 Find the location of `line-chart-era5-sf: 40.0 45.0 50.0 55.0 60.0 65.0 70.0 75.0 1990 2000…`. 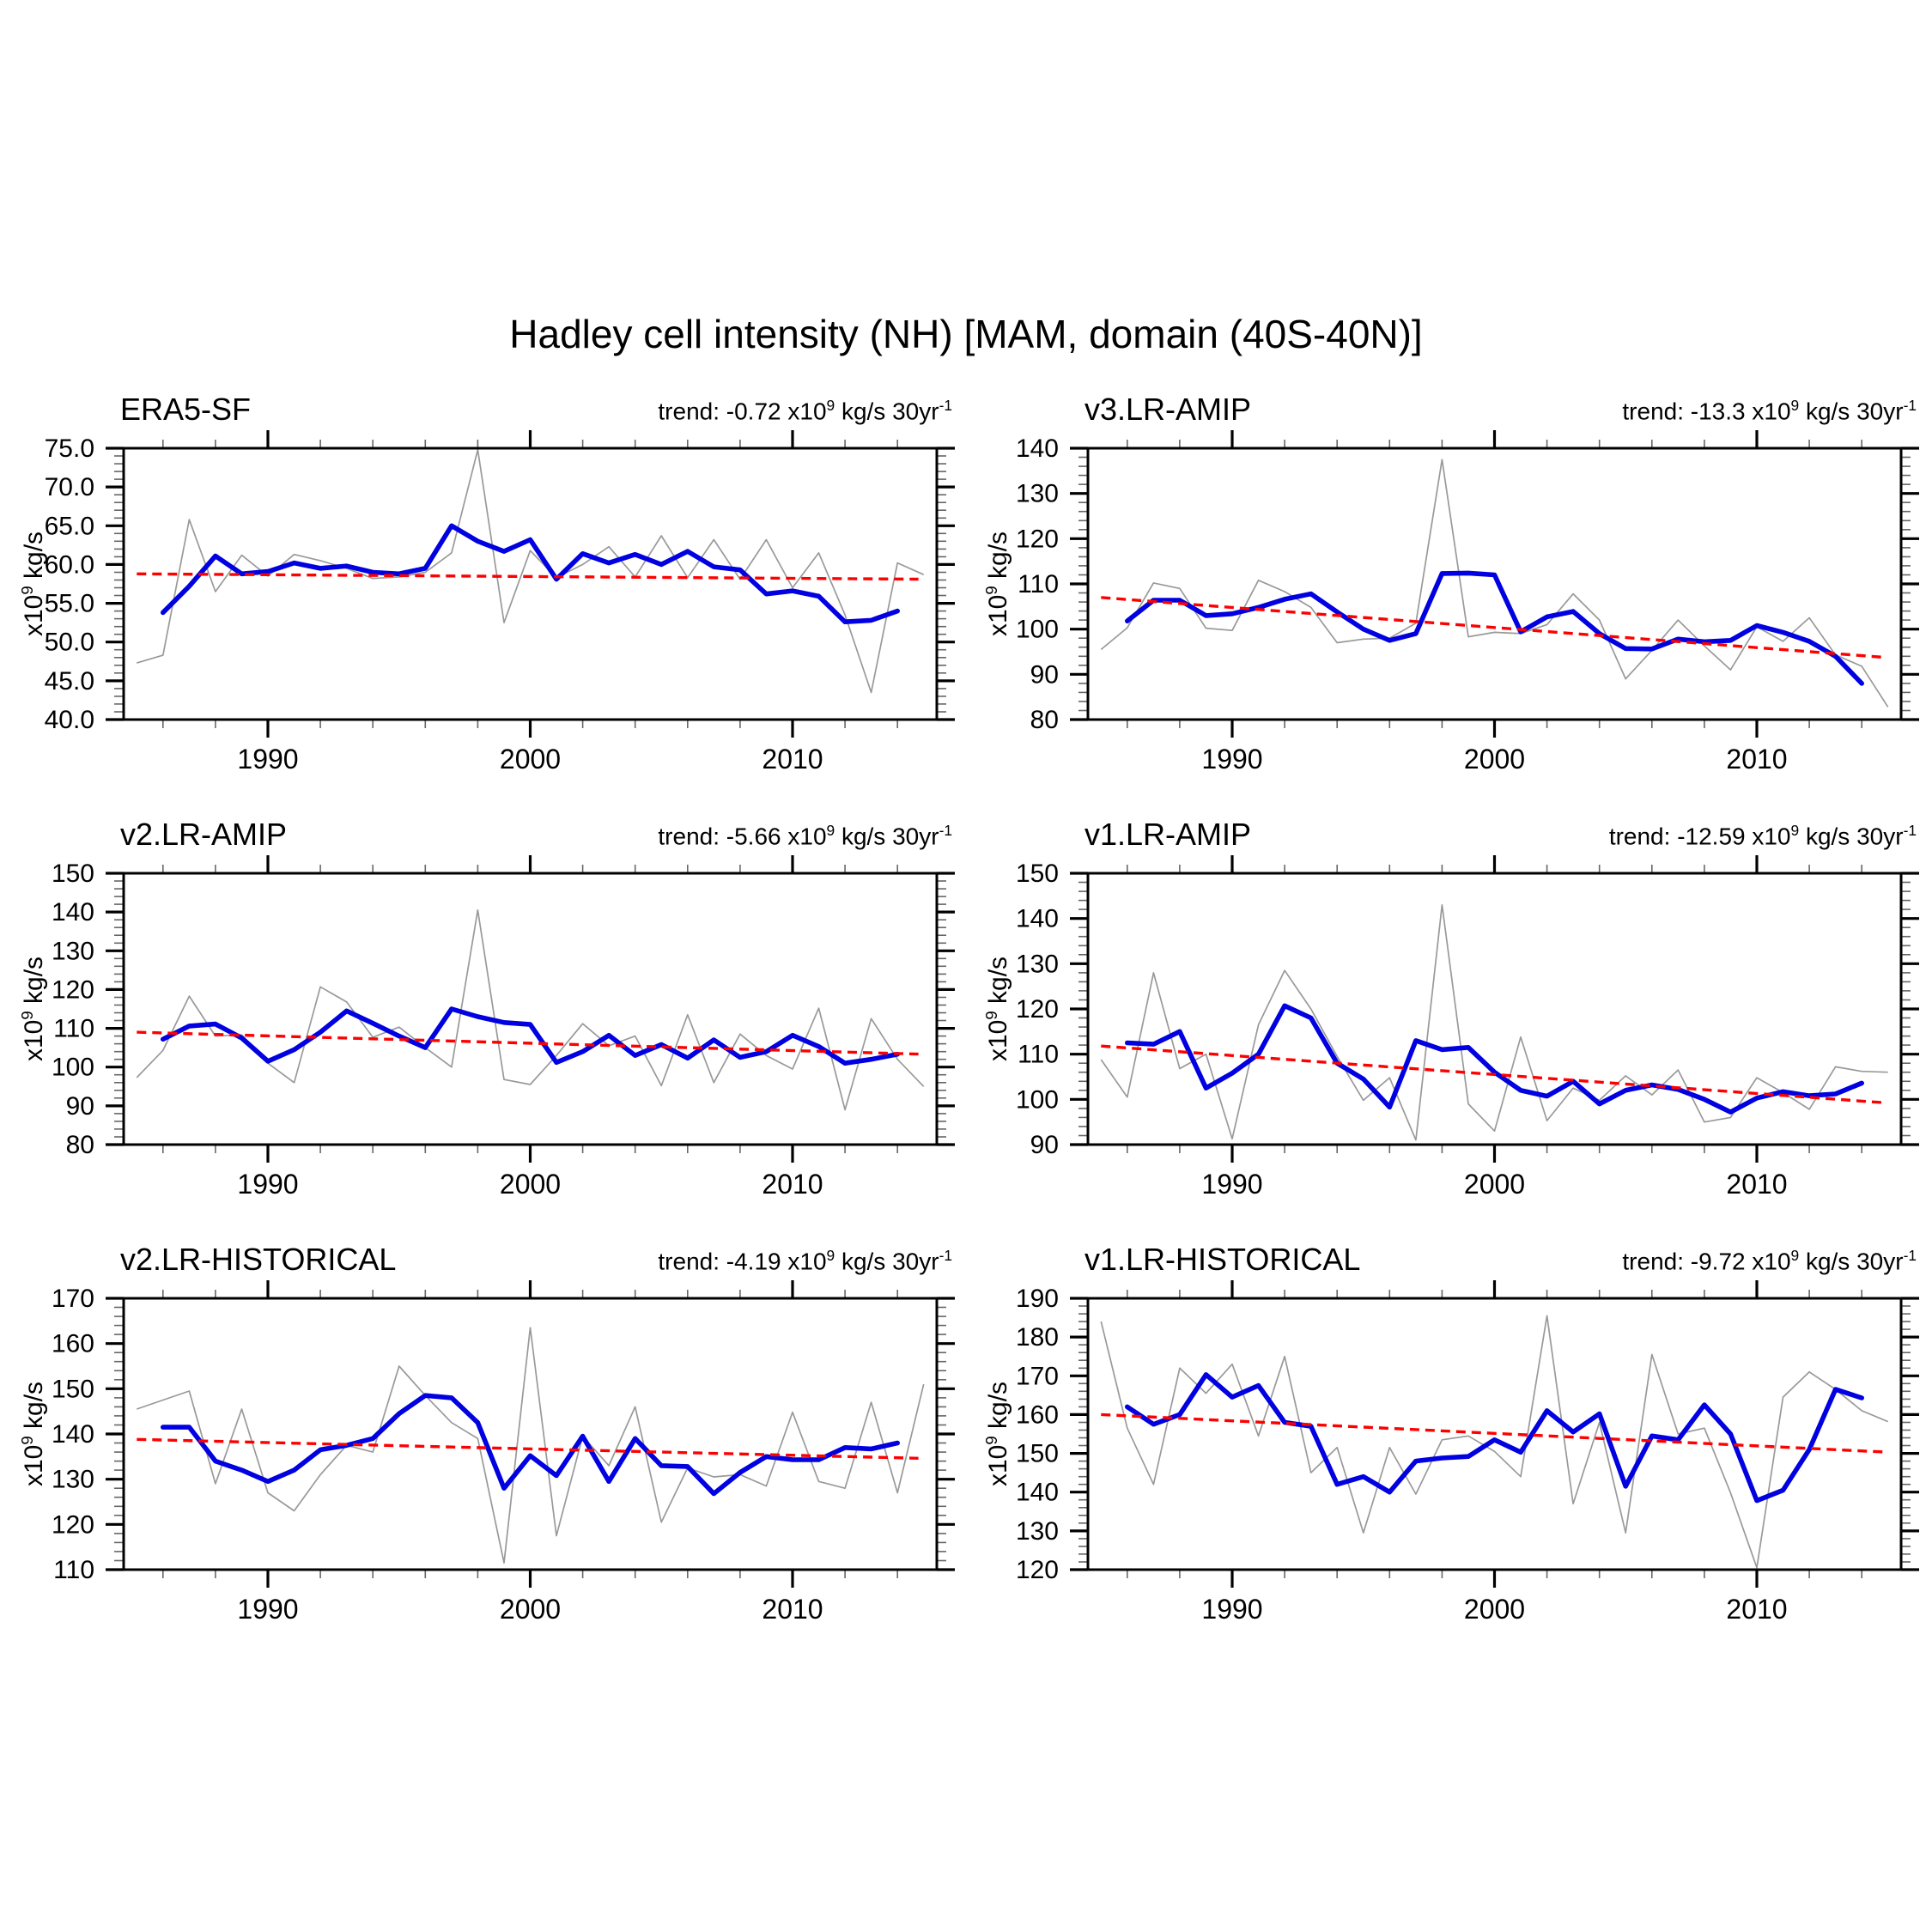

line-chart-era5-sf: 40.0 45.0 50.0 55.0 60.0 65.0 70.0 75.0 1990 2000… is located at coordinates (500, 602).